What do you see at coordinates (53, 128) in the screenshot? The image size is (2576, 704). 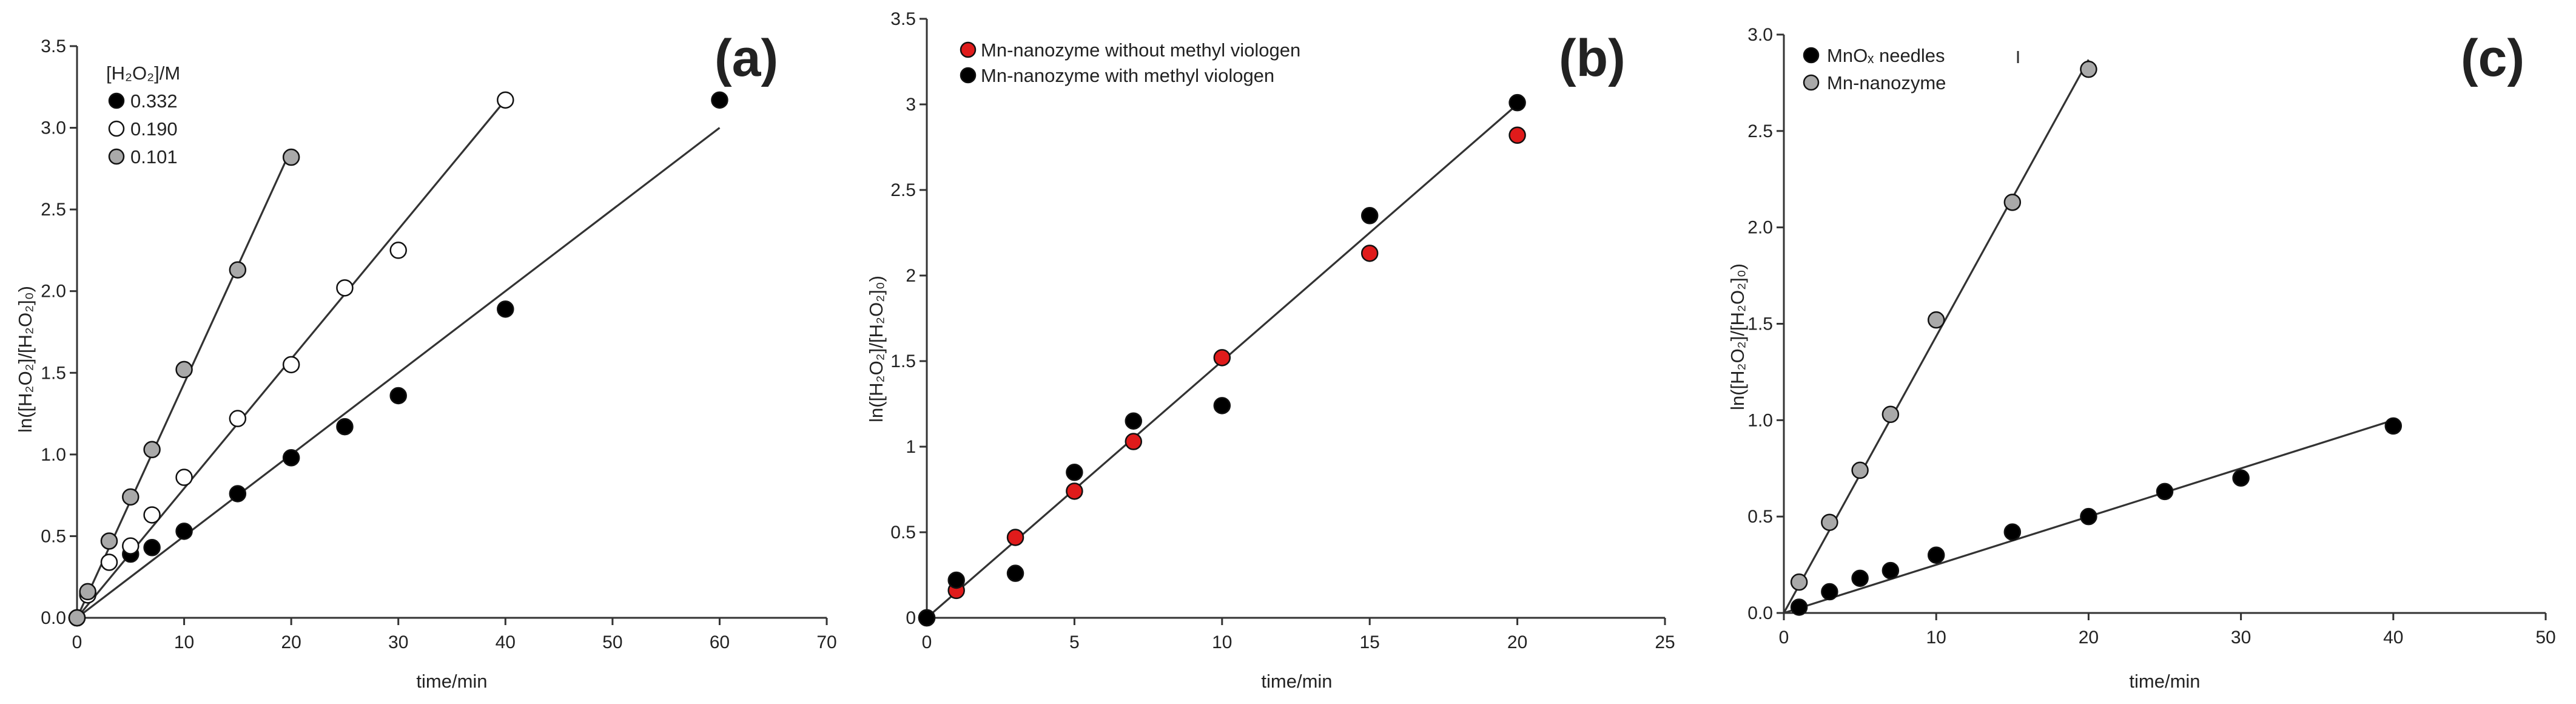 I see `panel-a-y-tick-label: 3.0` at bounding box center [53, 128].